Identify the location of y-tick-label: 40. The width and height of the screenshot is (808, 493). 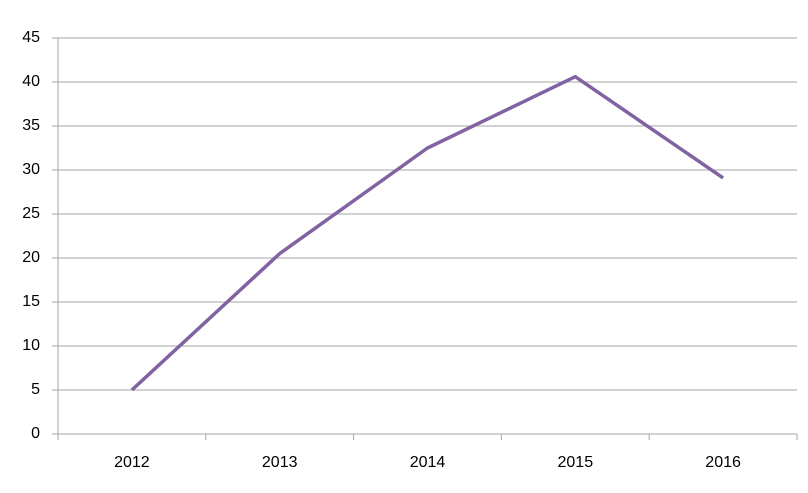
(31, 81).